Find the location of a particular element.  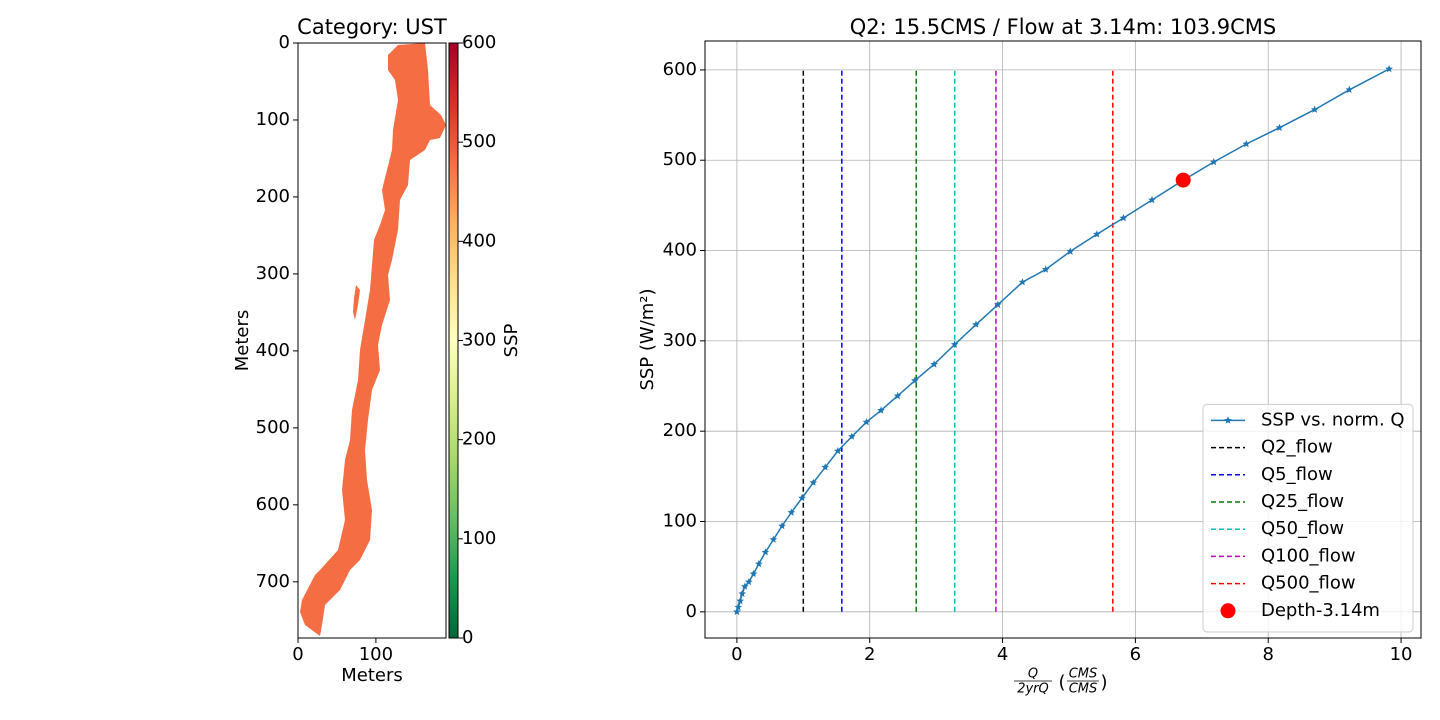

x-tick-label: 2 is located at coordinates (869, 654).